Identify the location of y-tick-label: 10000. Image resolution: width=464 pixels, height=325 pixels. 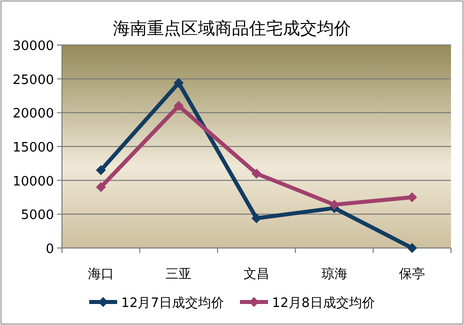
(33, 182).